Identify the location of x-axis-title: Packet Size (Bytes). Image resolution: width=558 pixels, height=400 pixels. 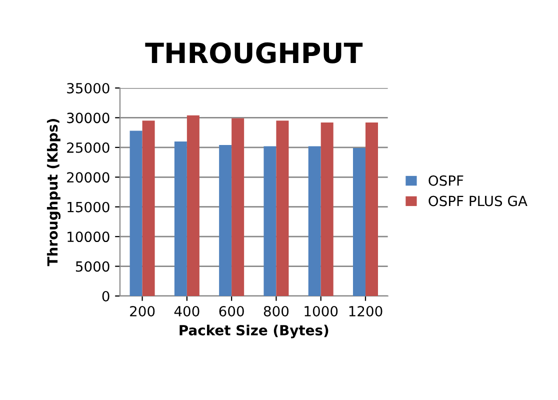
(254, 331).